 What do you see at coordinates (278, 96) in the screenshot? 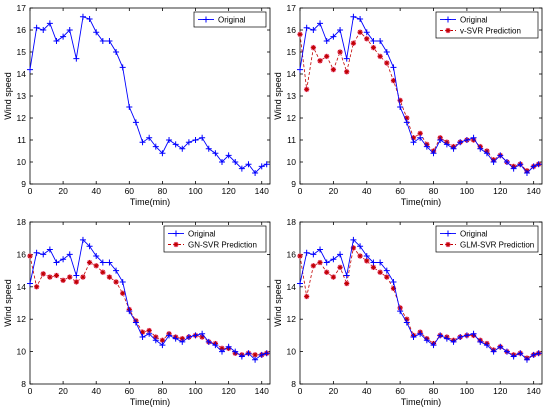
I see `y-axis-label: Wind speed` at bounding box center [278, 96].